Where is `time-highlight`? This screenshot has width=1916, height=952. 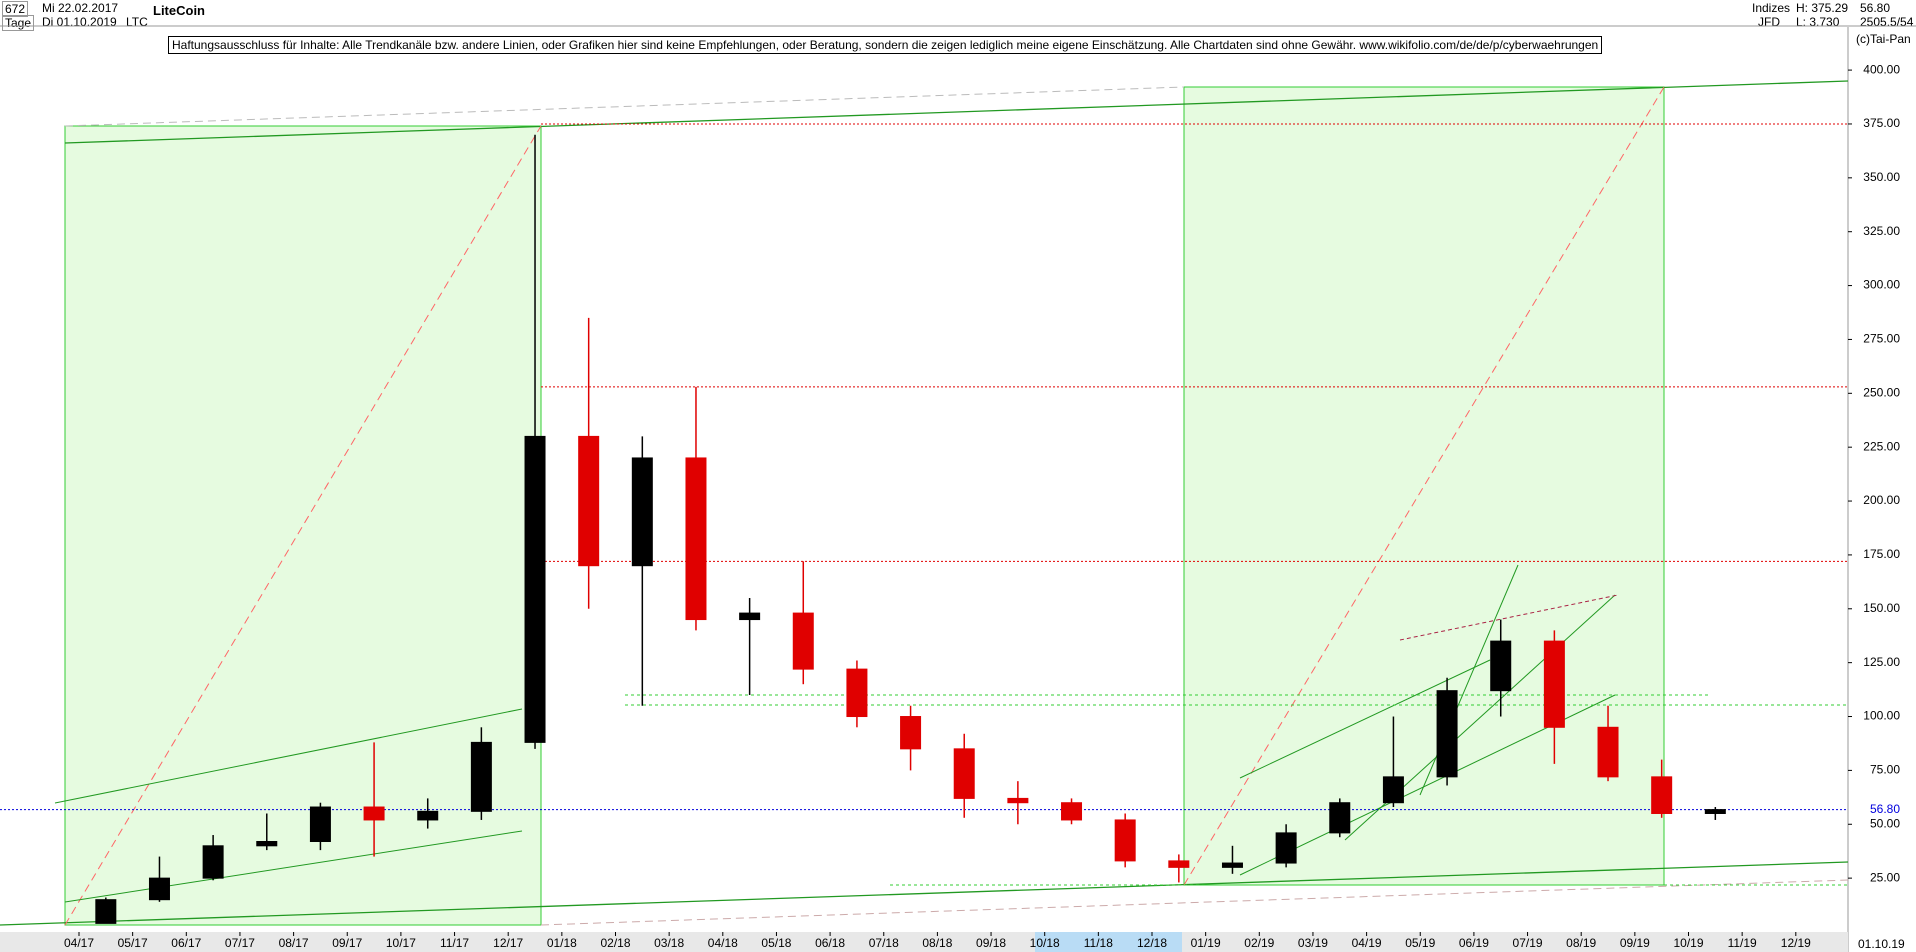 time-highlight is located at coordinates (1108, 942).